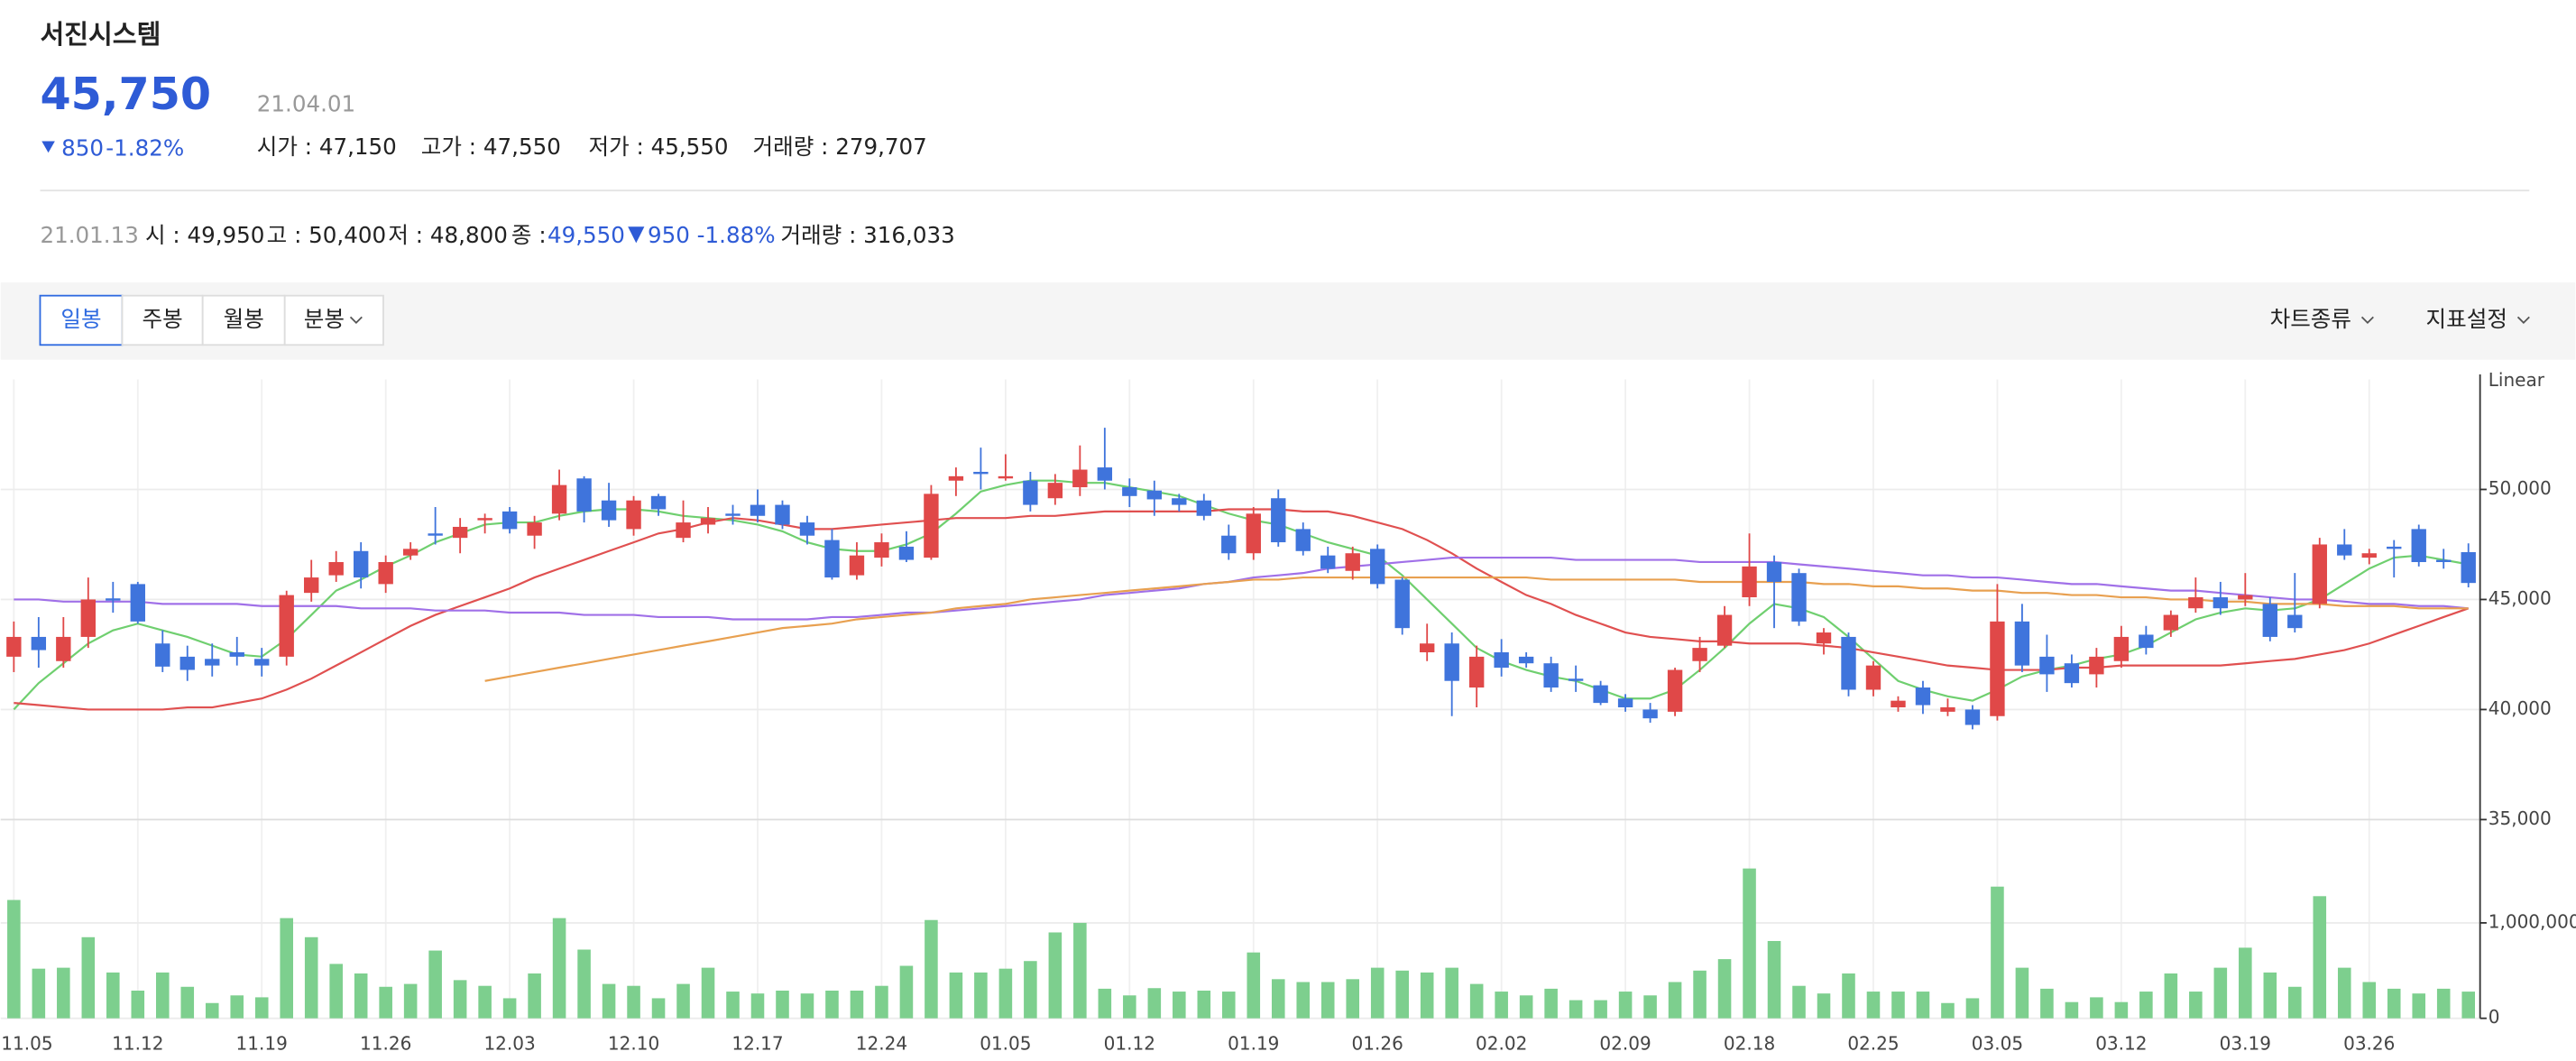 This screenshot has height=1061, width=2576. What do you see at coordinates (145, 148) in the screenshot?
I see `change-pct: -1.82%` at bounding box center [145, 148].